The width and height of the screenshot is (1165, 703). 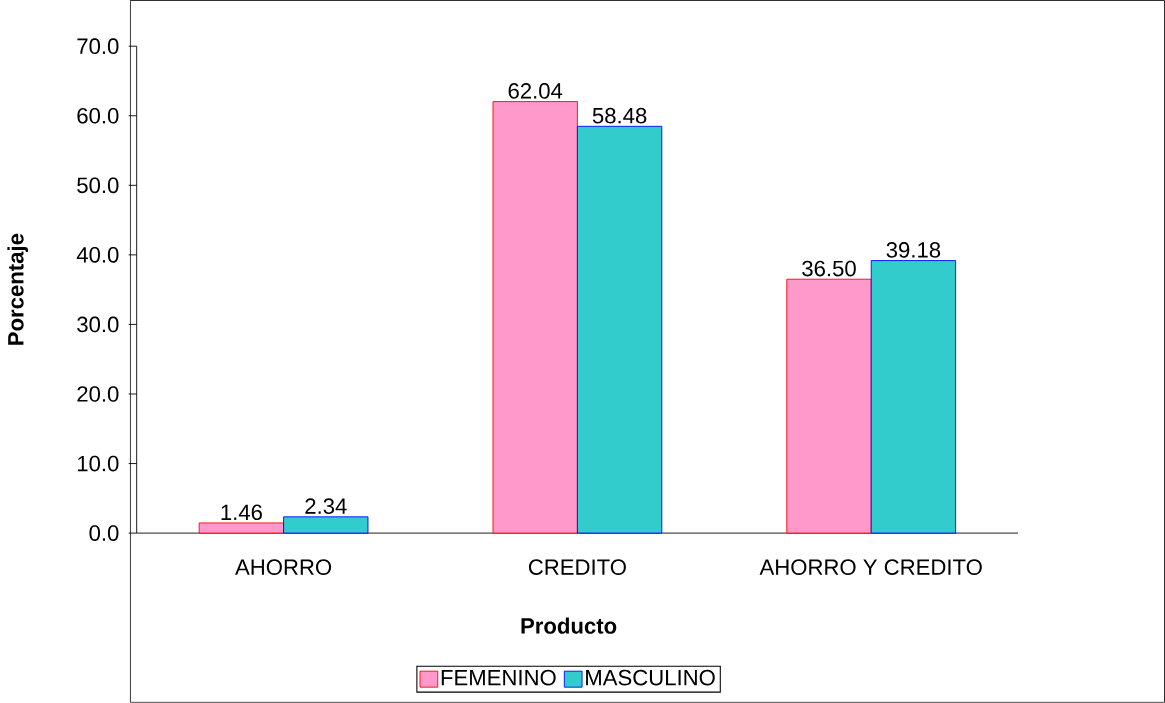 I want to click on x-tick-label: CREDITO, so click(x=577, y=567).